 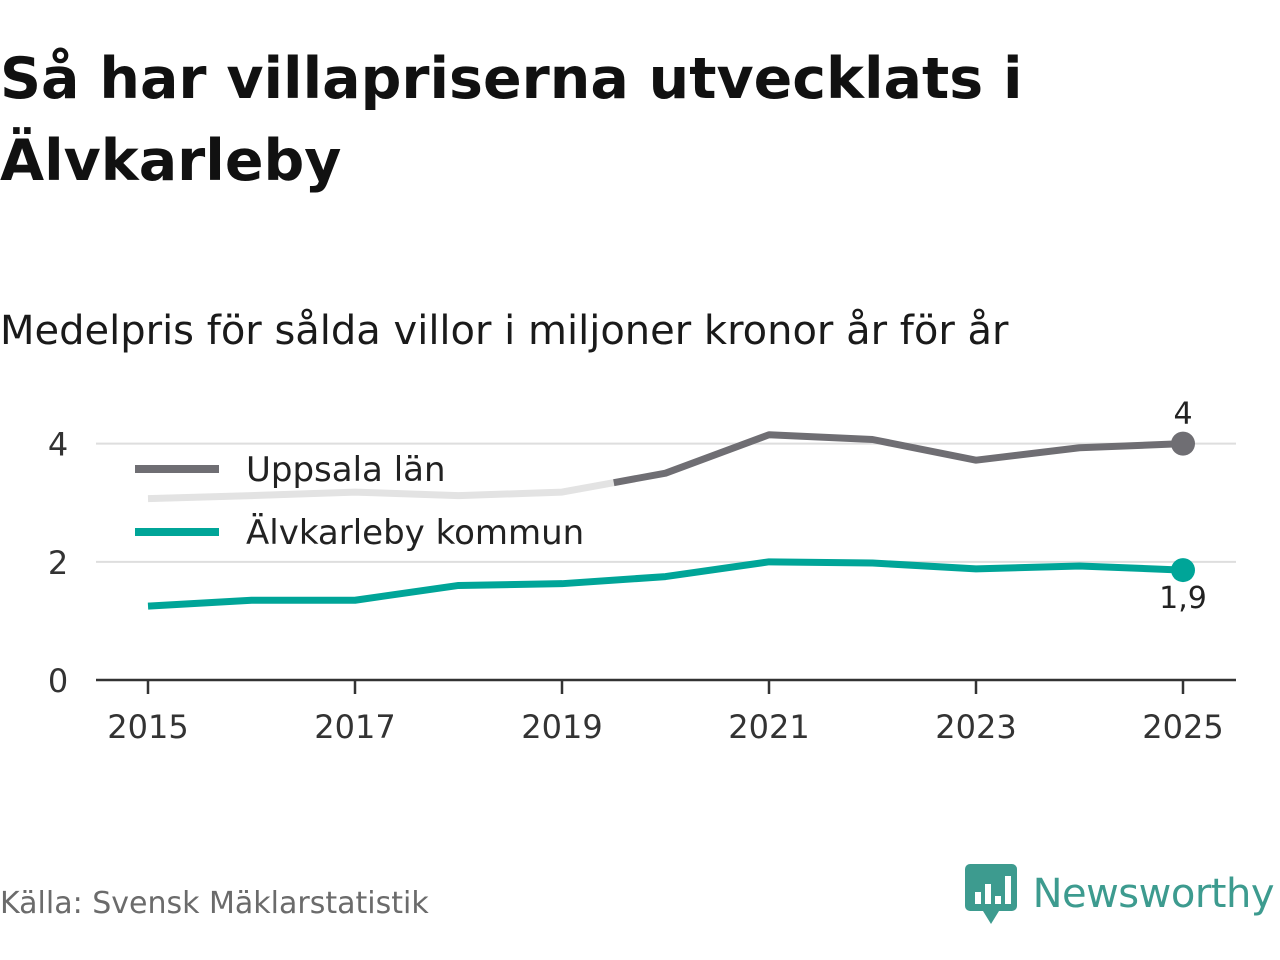 What do you see at coordinates (147, 727) in the screenshot?
I see `x-tick-label: 2015` at bounding box center [147, 727].